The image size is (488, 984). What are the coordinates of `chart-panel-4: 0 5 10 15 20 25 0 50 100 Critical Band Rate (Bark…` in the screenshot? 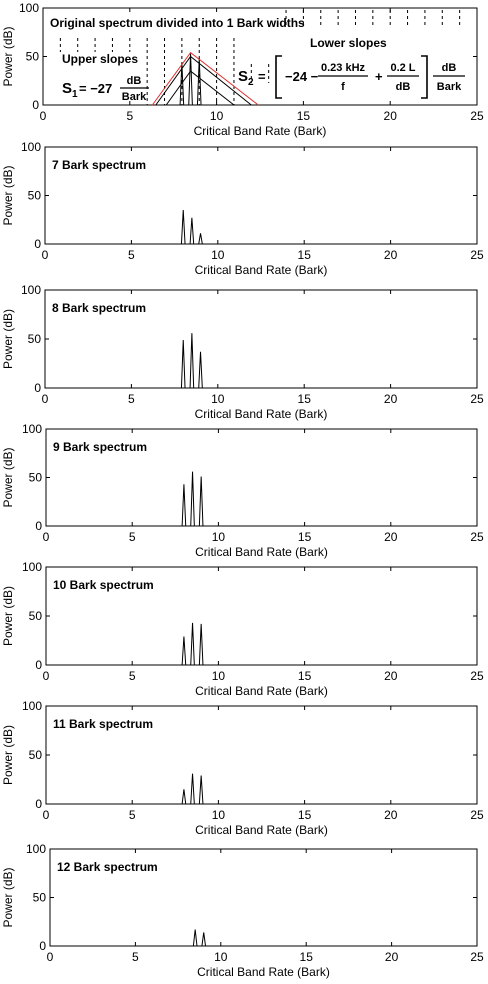 It's located at (242, 629).